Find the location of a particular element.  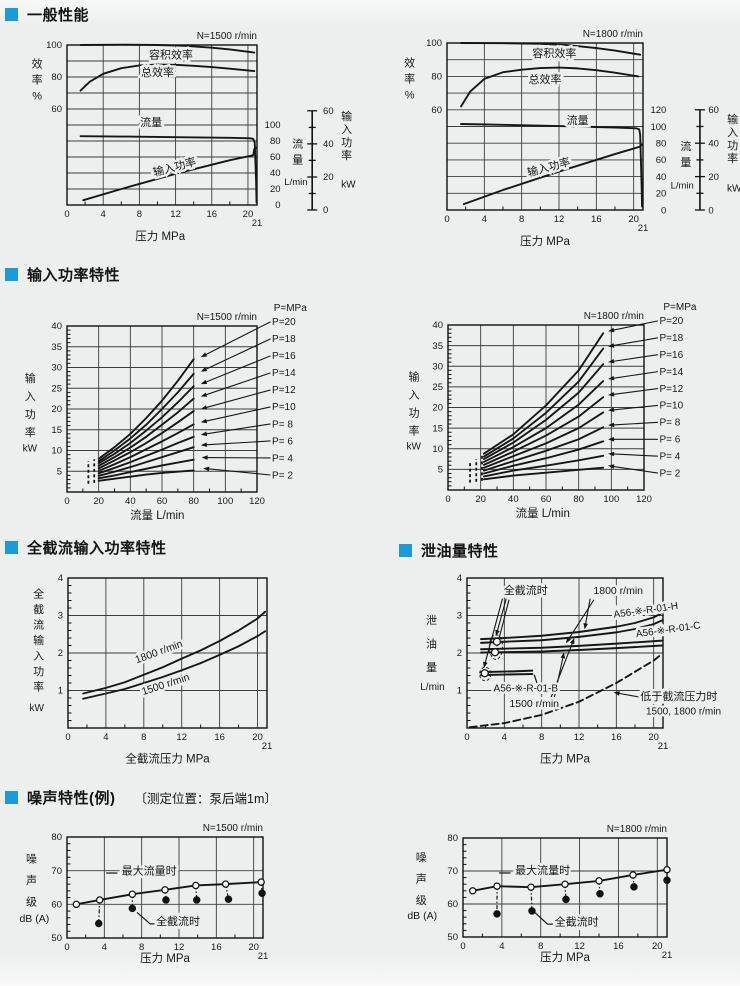

svg-text: A56-※-R-01-C is located at coordinates (668, 630).